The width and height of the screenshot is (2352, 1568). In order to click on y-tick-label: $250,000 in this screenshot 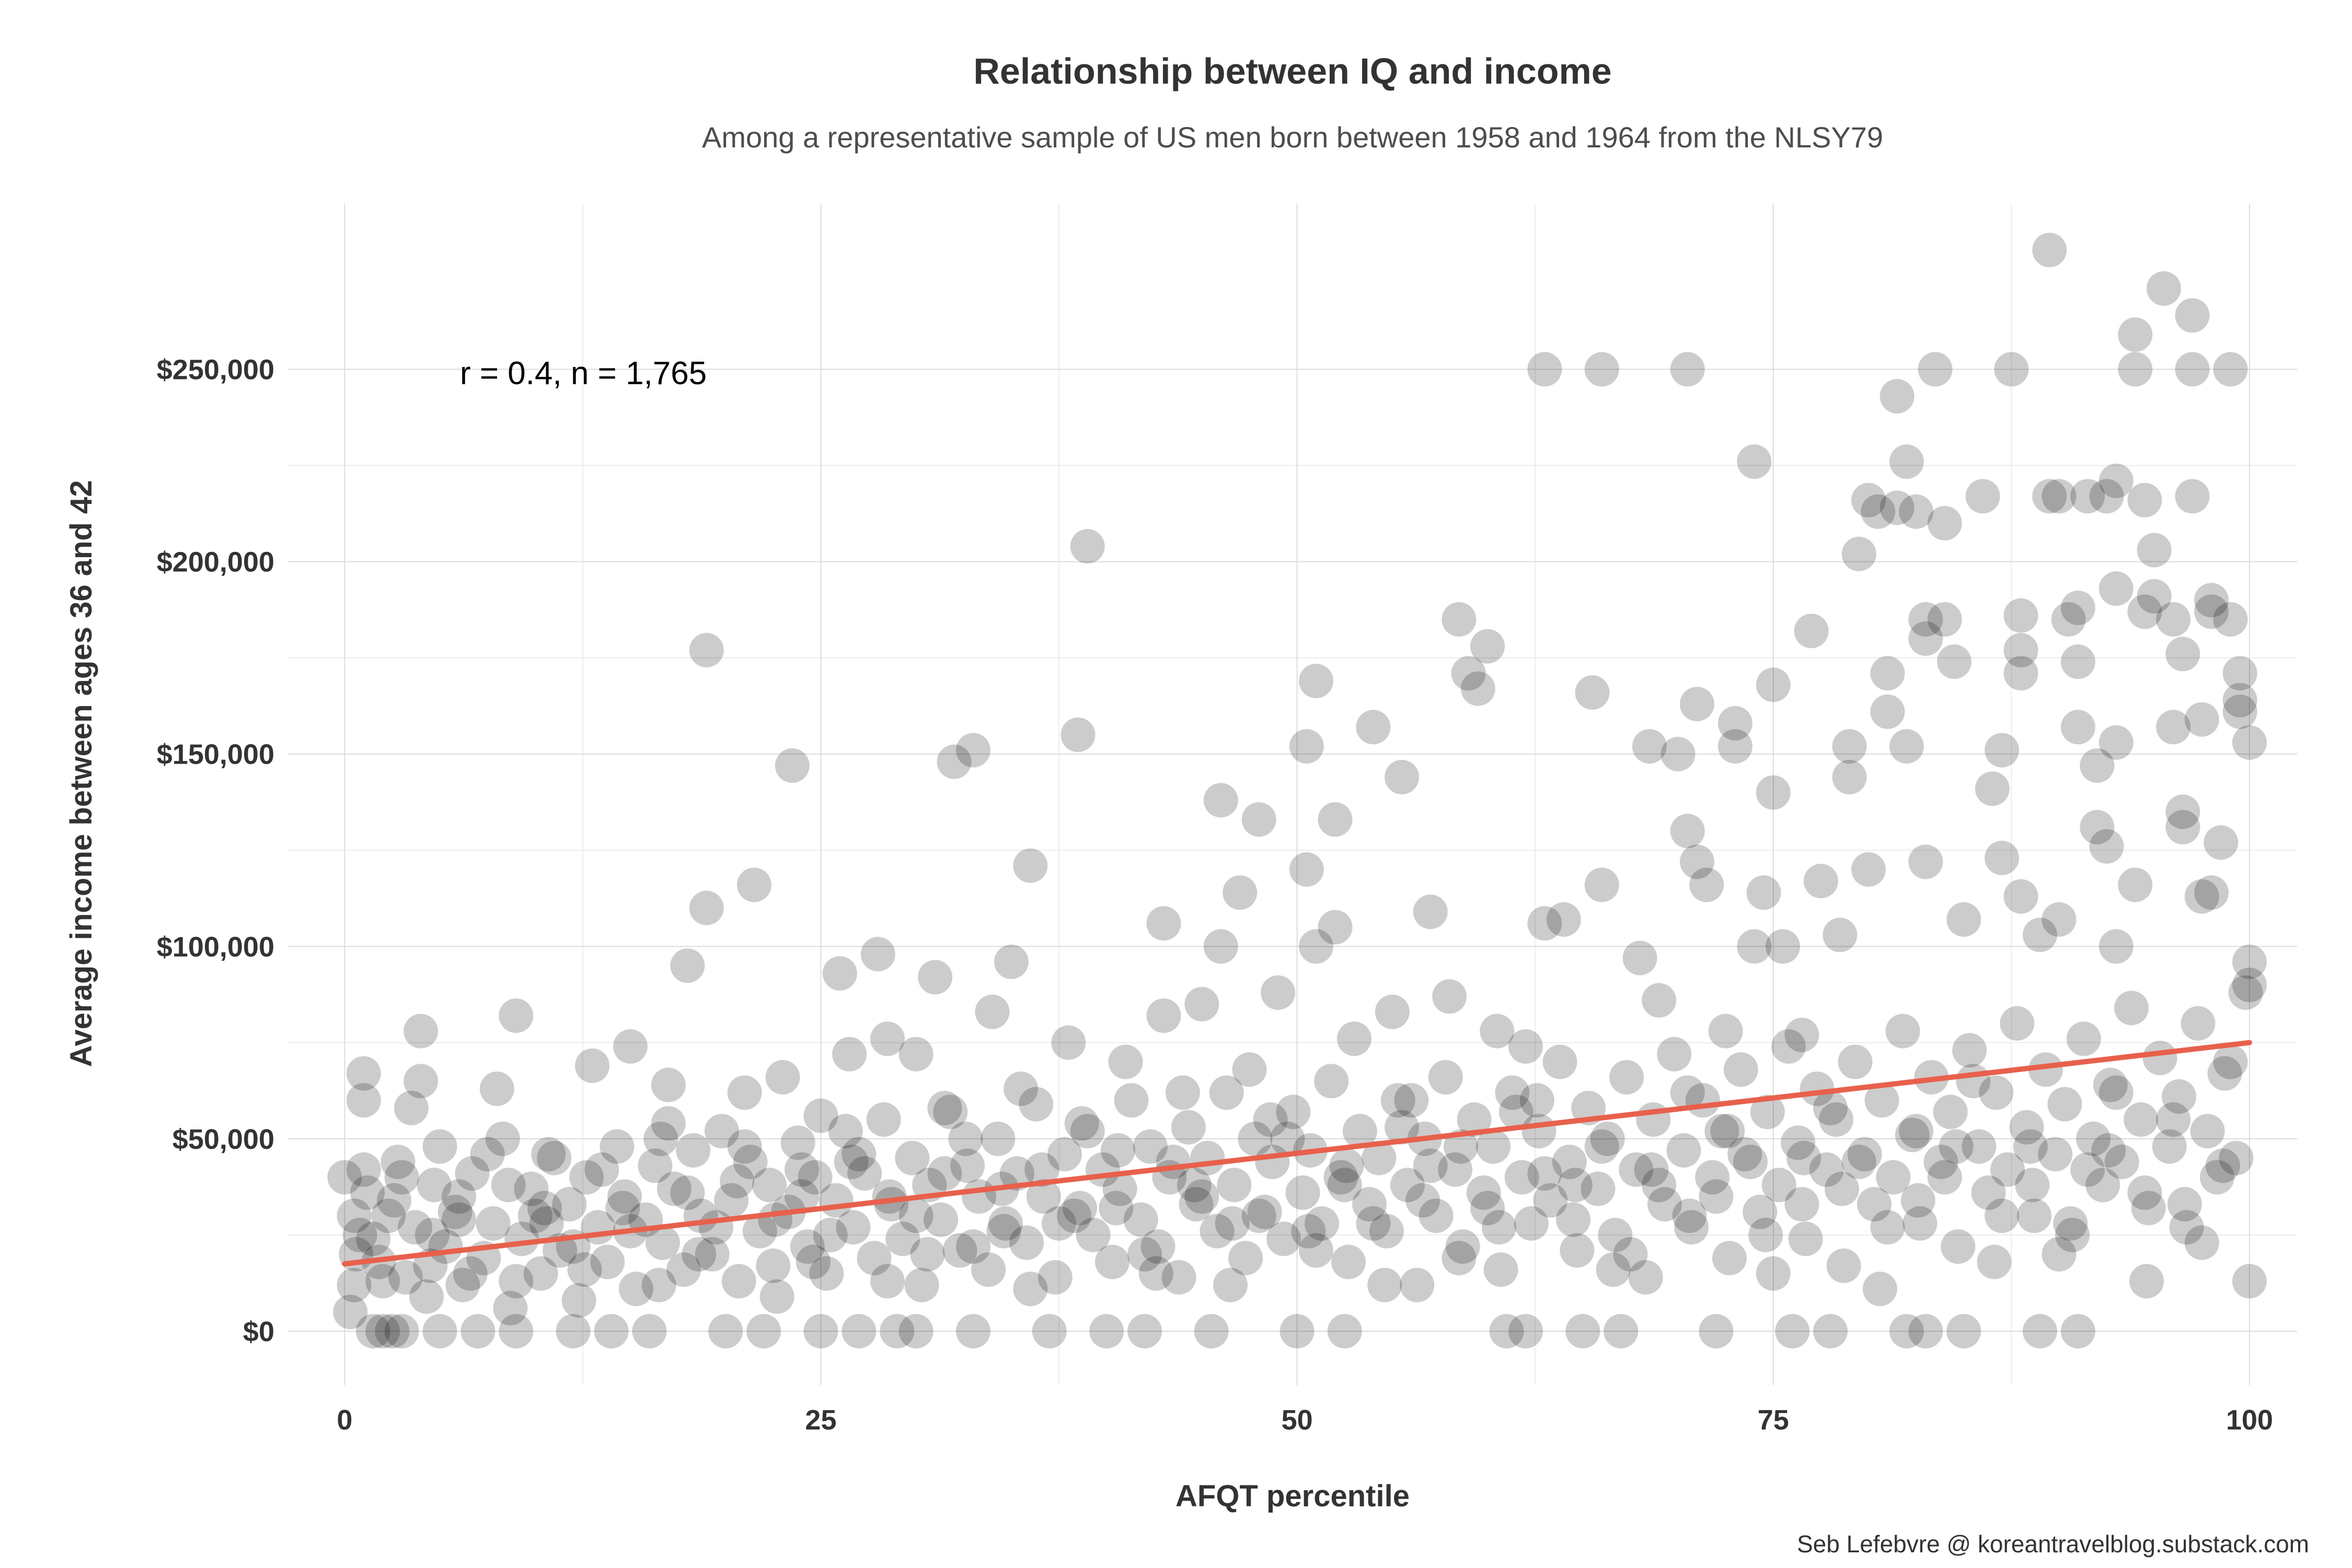, I will do `click(215, 370)`.